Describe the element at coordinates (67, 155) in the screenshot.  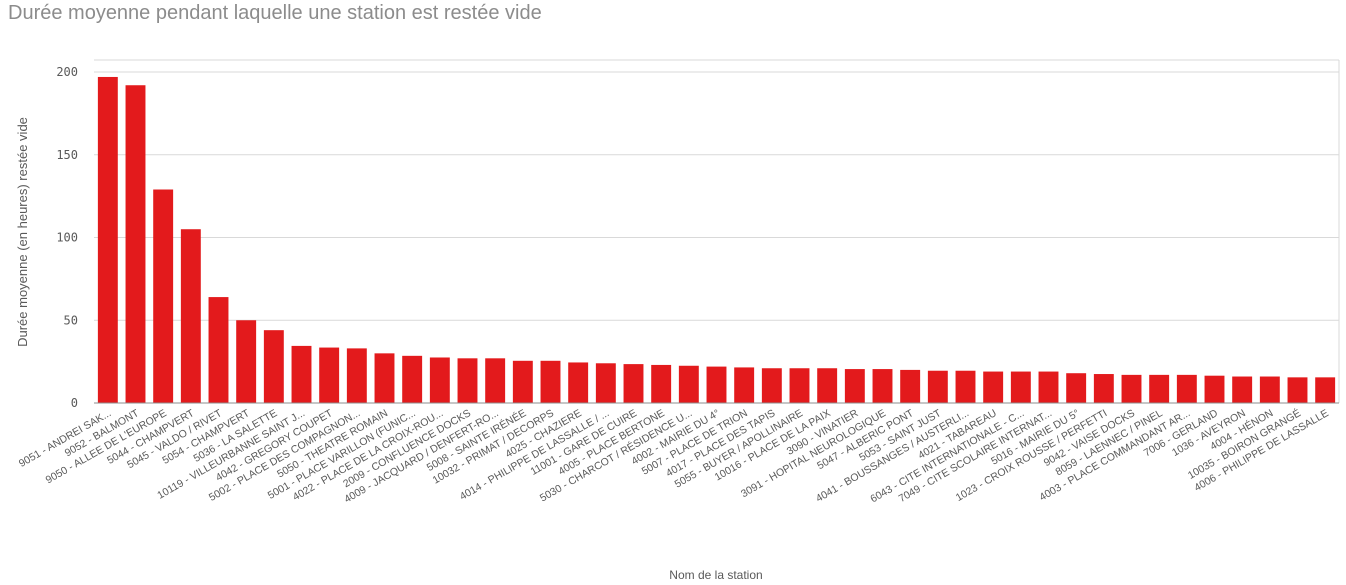
I see `y-tick-label: 150` at that location.